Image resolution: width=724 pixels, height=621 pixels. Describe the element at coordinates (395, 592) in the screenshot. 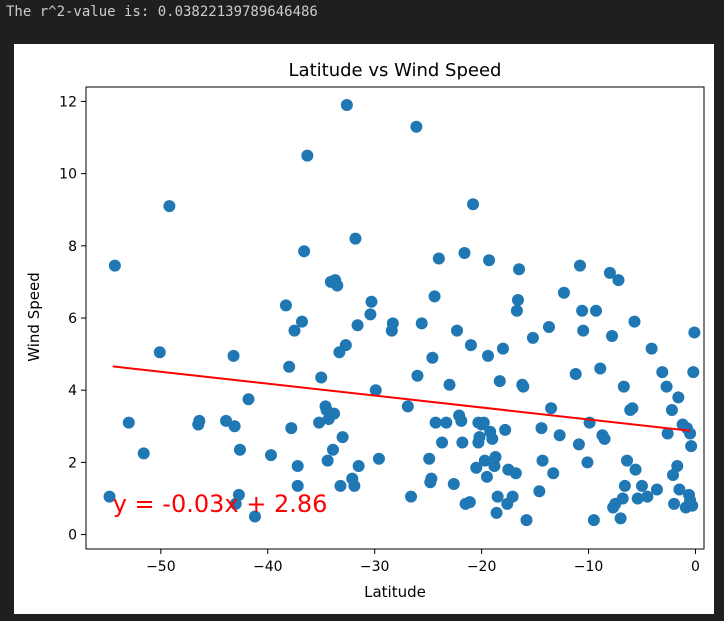

I see `x-axis-label: Latitude` at that location.